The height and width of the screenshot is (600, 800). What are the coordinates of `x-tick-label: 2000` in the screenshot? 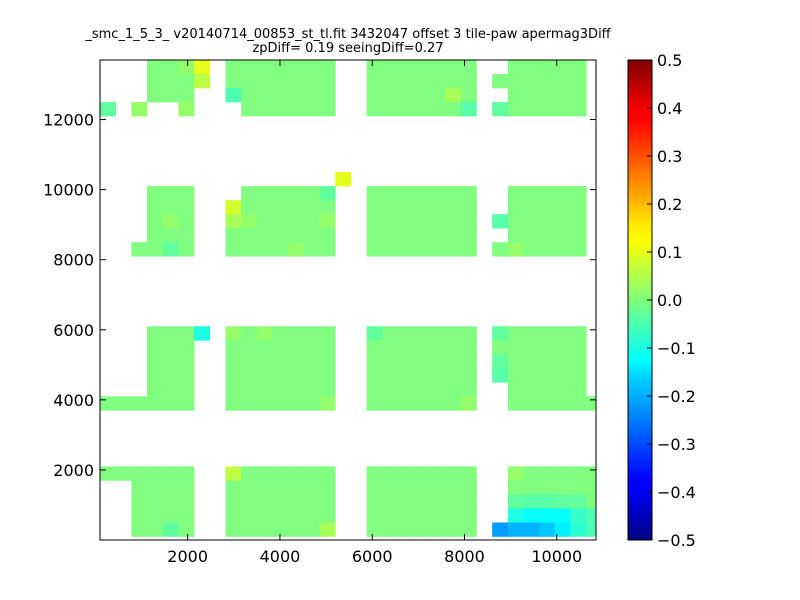 It's located at (187, 556).